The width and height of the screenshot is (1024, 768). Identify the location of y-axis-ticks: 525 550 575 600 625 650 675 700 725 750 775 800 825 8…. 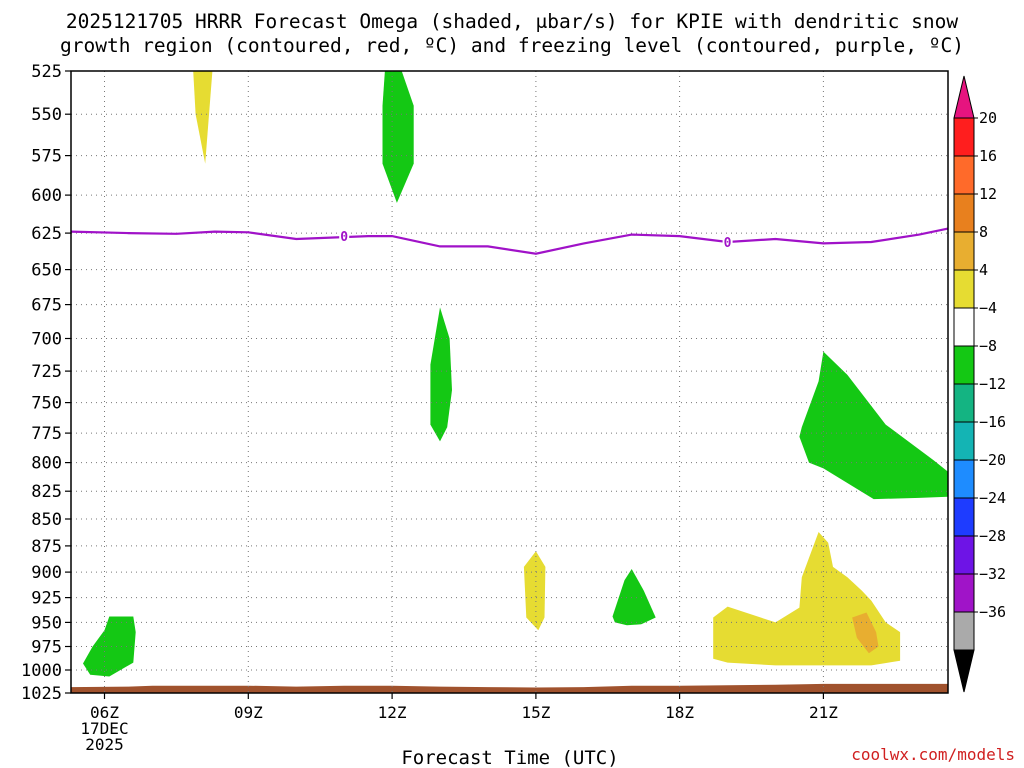
(46, 383).